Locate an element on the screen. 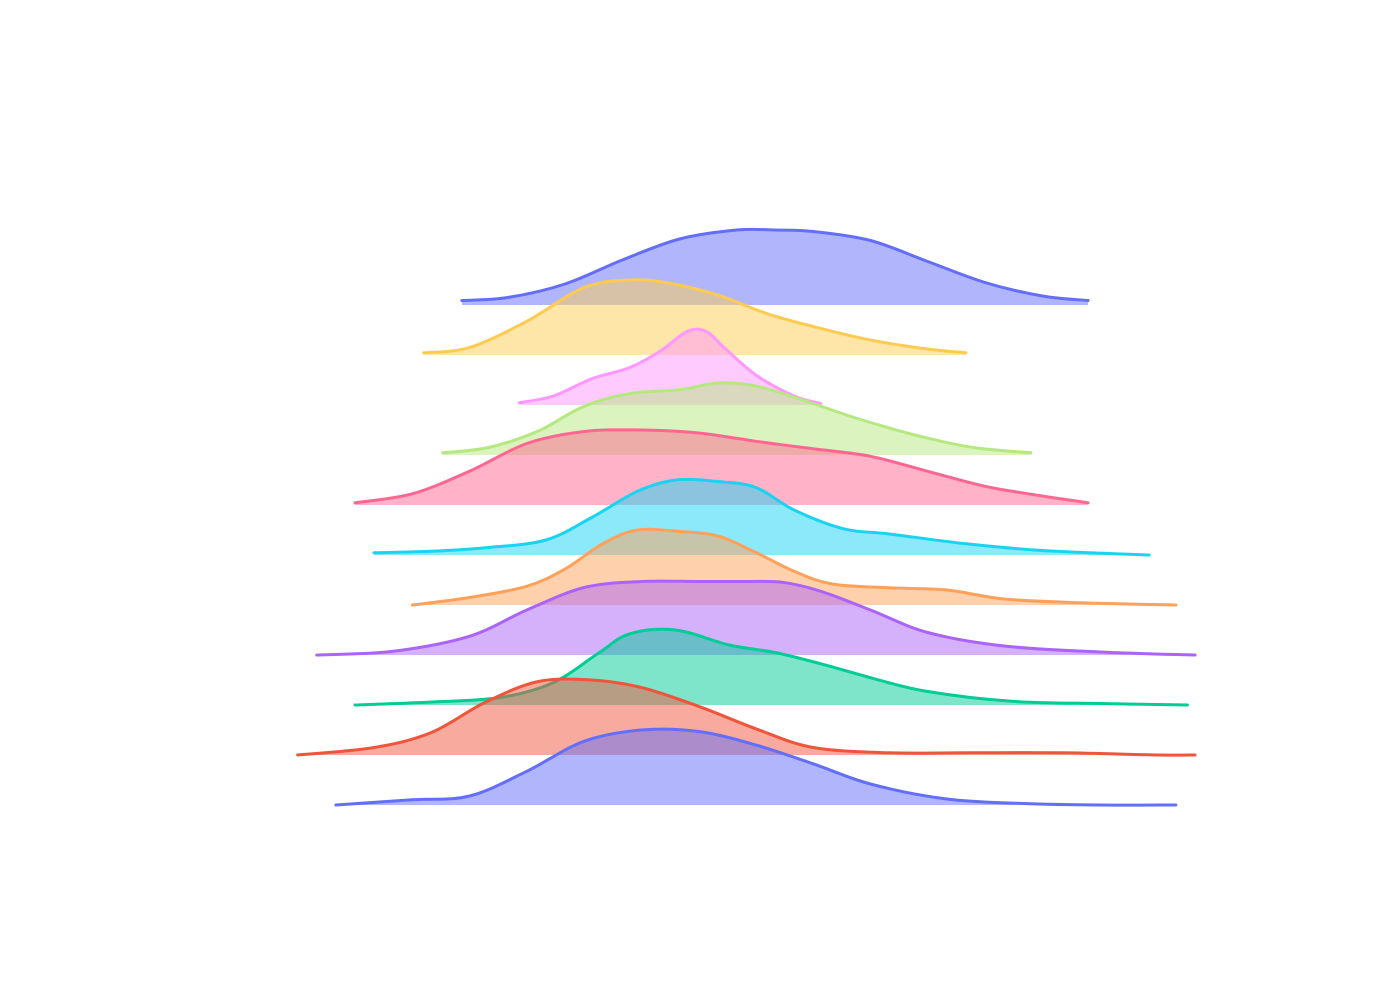 The height and width of the screenshot is (1000, 1400). ridge-6-area is located at coordinates (762, 517).